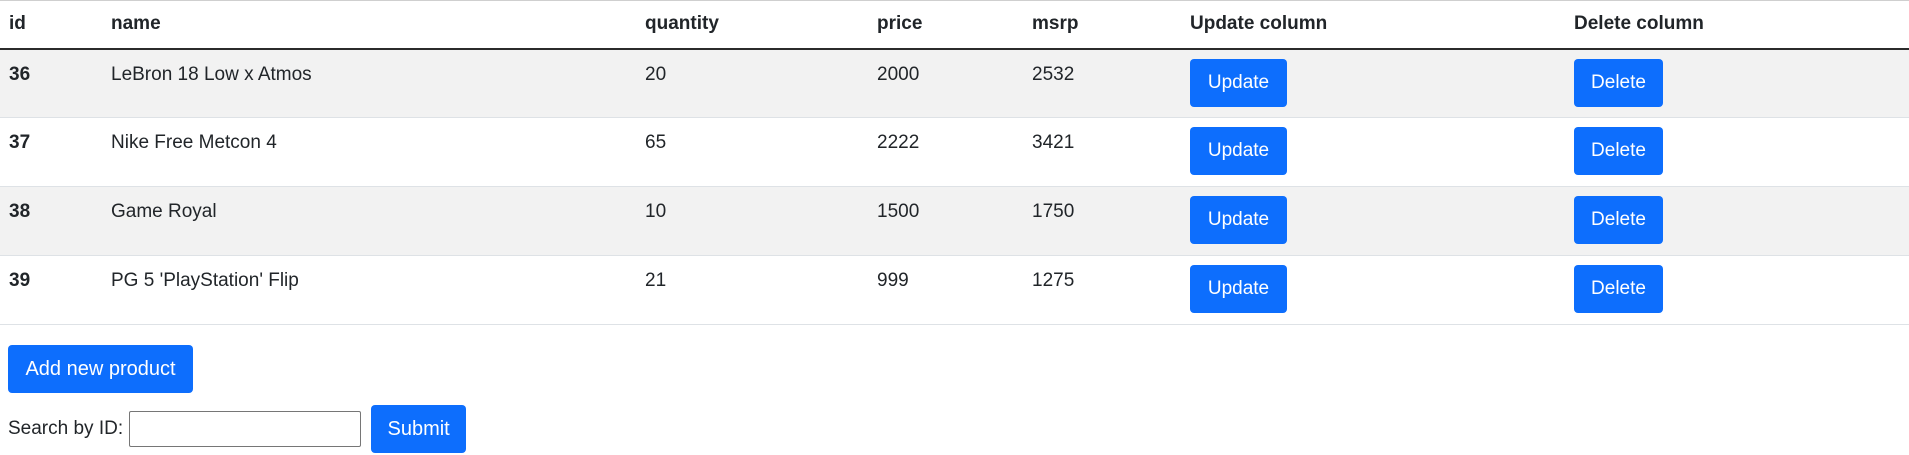 This screenshot has height=455, width=1909. What do you see at coordinates (66, 428) in the screenshot?
I see `search-label: Search by ID:` at bounding box center [66, 428].